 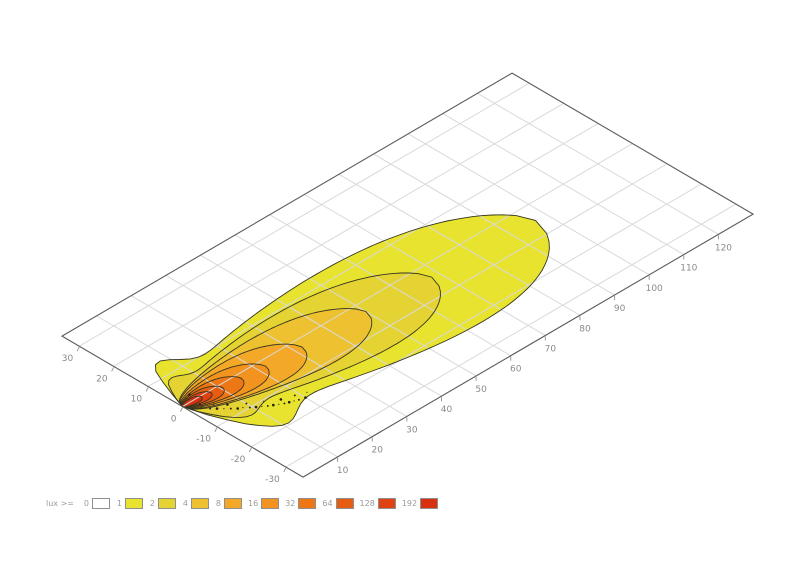 What do you see at coordinates (119, 503) in the screenshot?
I see `legend-value: 1` at bounding box center [119, 503].